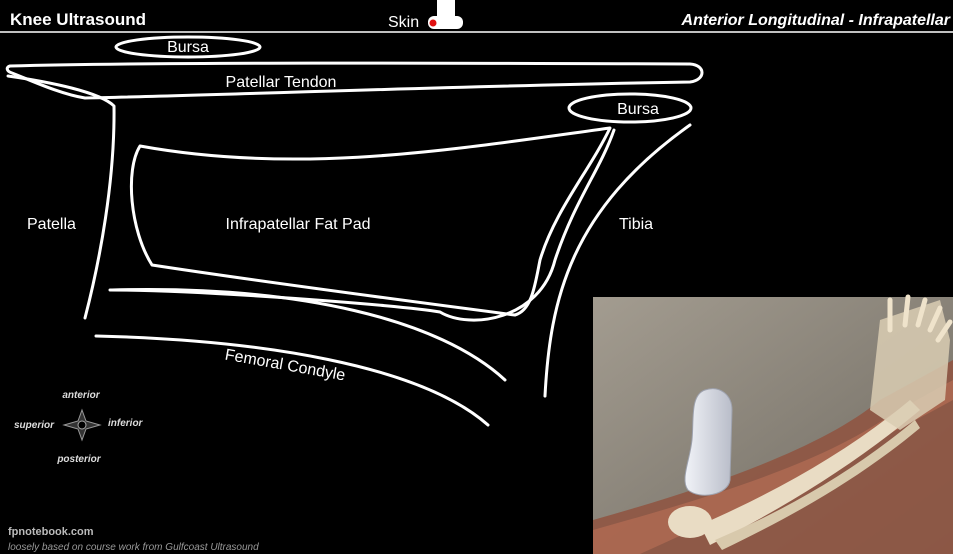 The width and height of the screenshot is (953, 554). I want to click on femoral-condyle-outline-lower, so click(292, 380).